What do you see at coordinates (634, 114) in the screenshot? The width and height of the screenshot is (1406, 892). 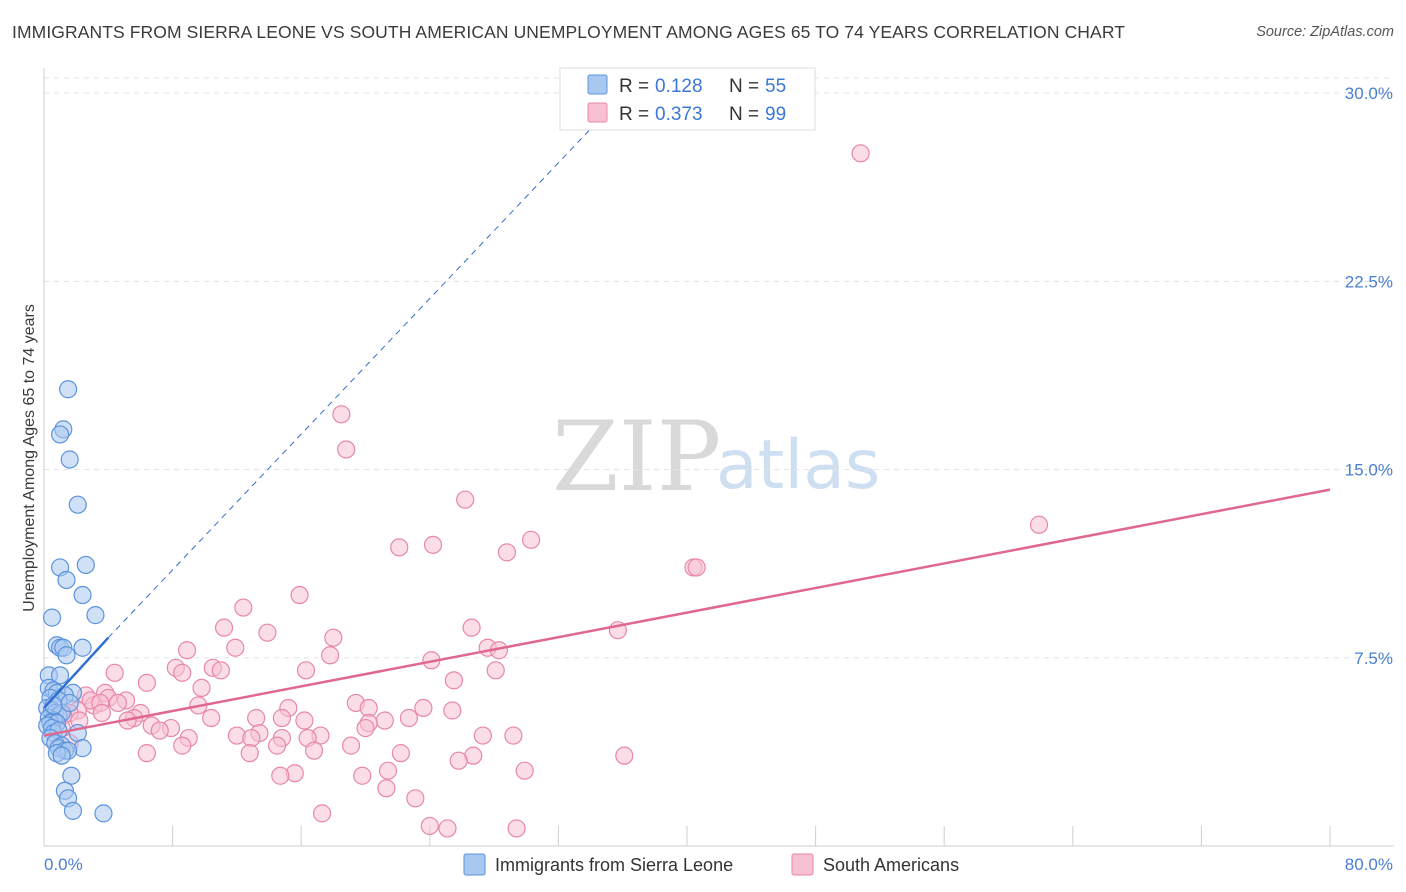 I see `legend-r-label-2: R =` at bounding box center [634, 114].